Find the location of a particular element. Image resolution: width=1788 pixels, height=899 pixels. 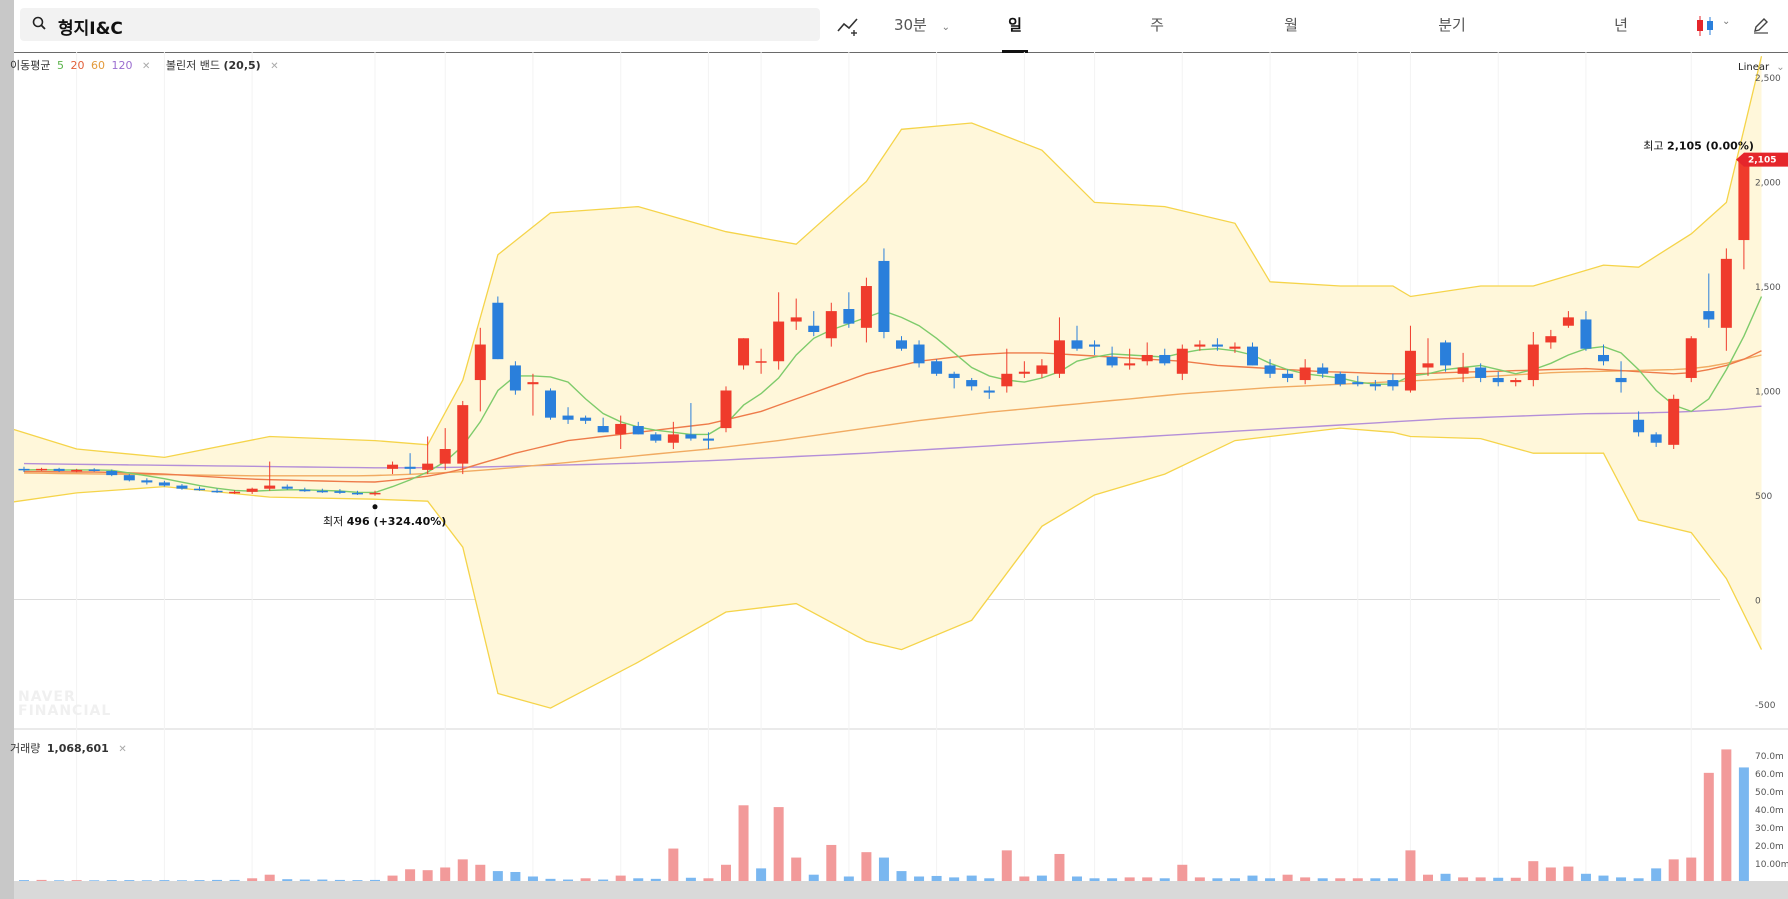

add-indicator-icon is located at coordinates (849, 26).